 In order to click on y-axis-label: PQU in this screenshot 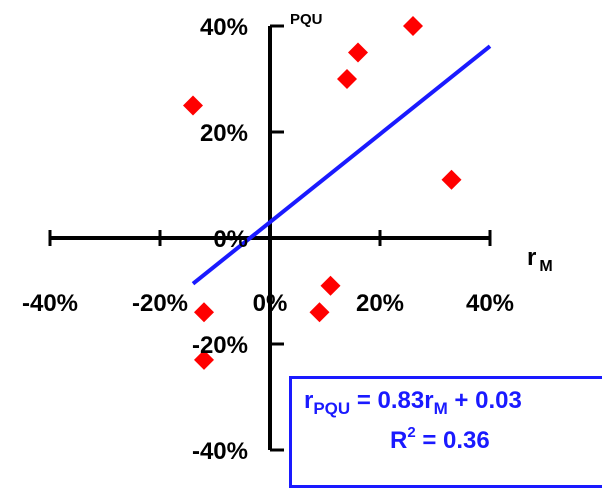, I will do `click(306, 19)`.